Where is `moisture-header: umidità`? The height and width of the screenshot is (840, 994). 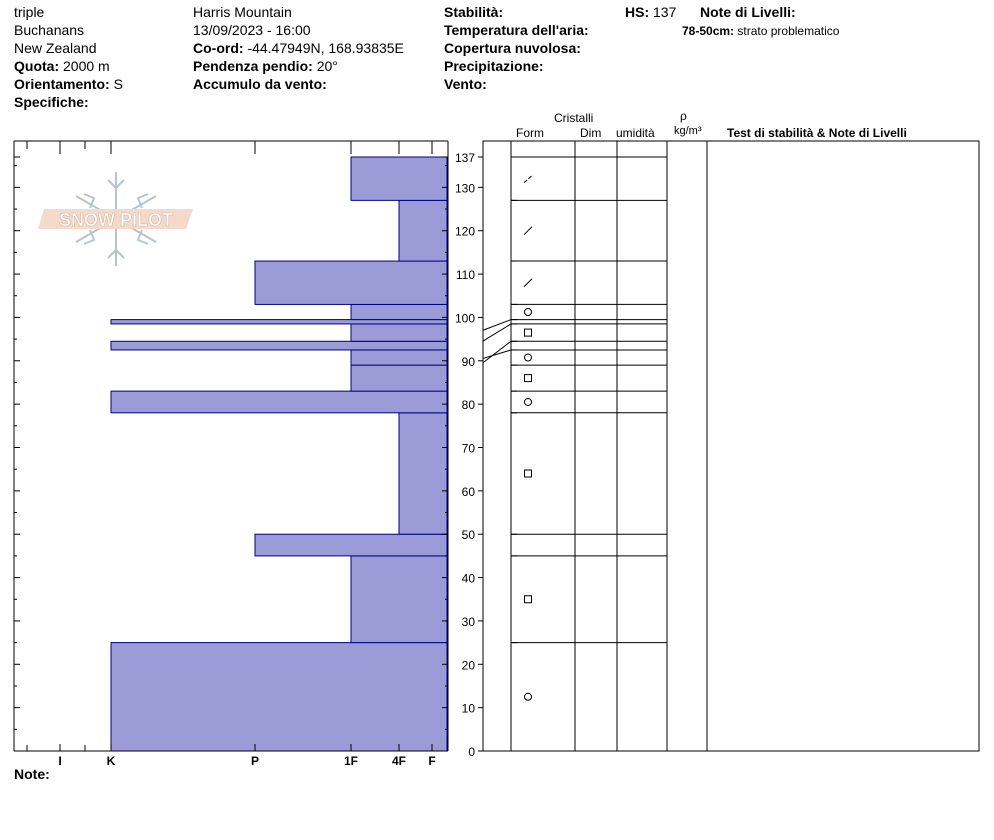 moisture-header: umidità is located at coordinates (635, 133).